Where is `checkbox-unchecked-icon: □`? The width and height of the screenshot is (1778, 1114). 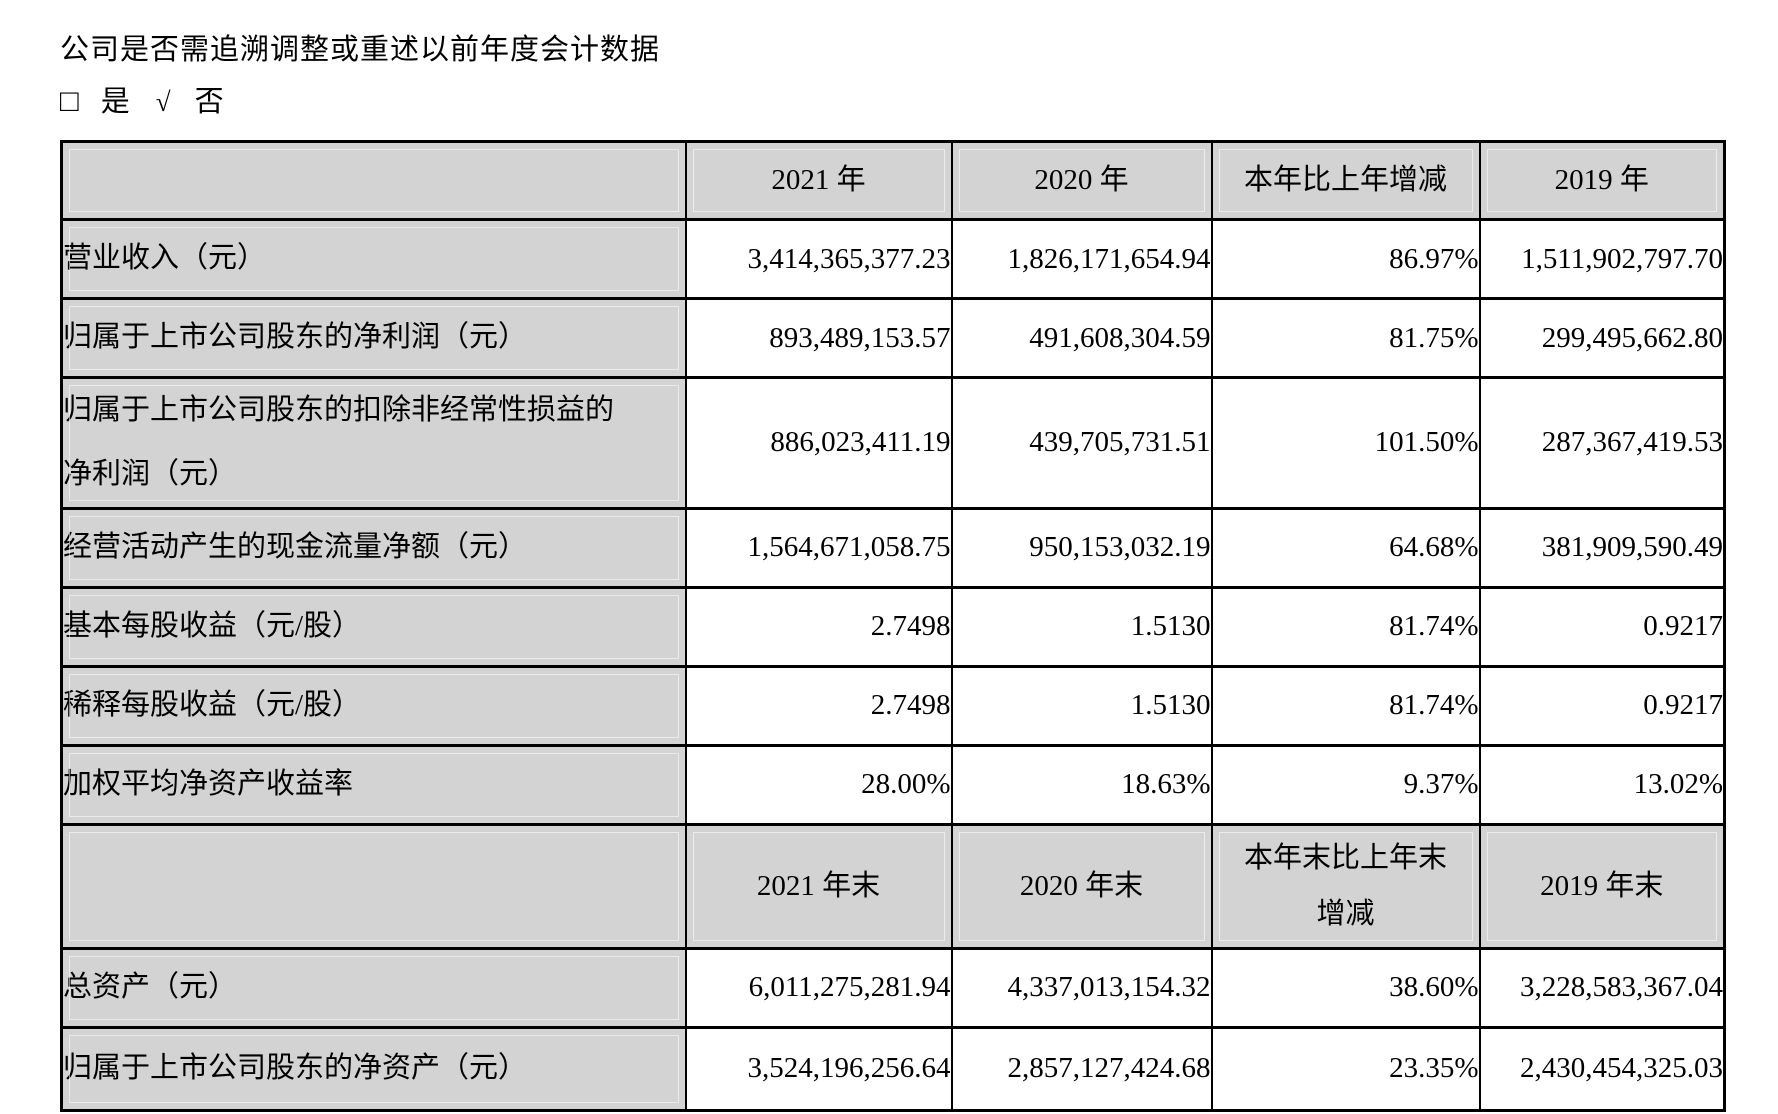
checkbox-unchecked-icon: □ is located at coordinates (69, 100).